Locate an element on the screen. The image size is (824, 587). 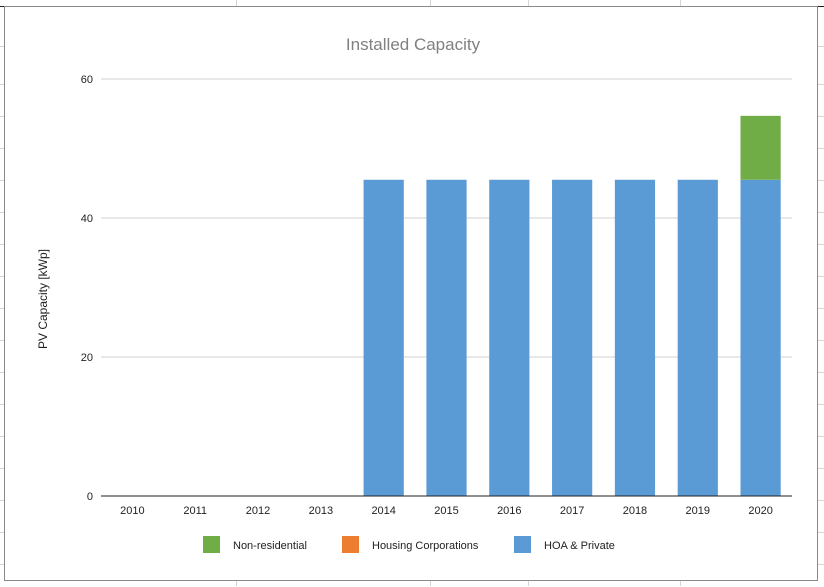
bar-non-residential-2020 is located at coordinates (760, 147).